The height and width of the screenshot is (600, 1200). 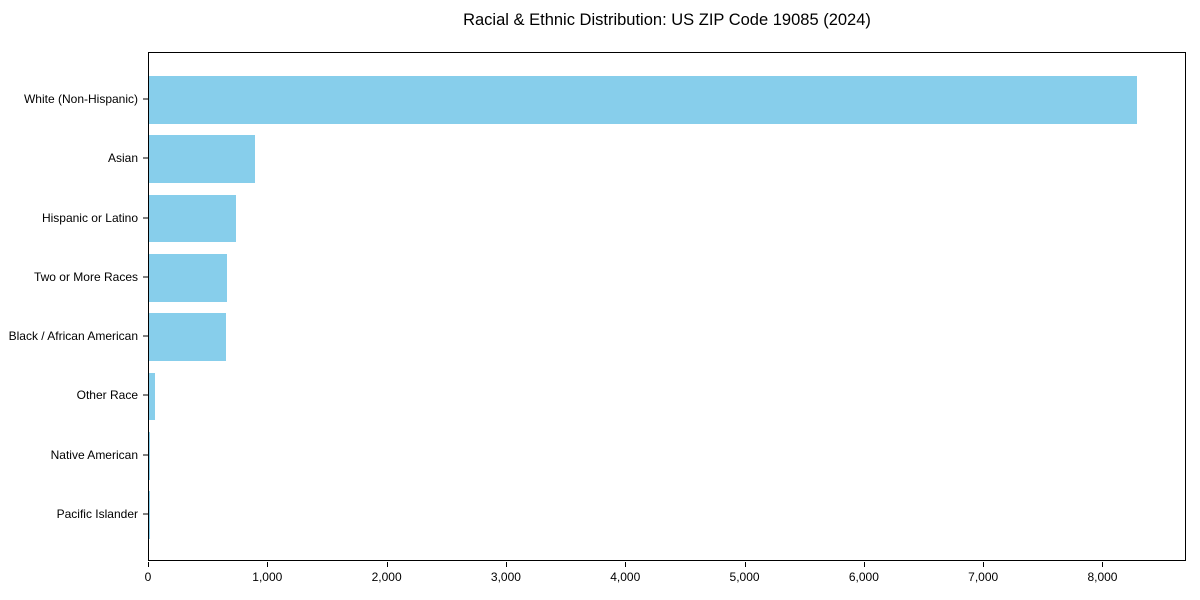 What do you see at coordinates (267, 577) in the screenshot?
I see `x-tick-label: 1,000` at bounding box center [267, 577].